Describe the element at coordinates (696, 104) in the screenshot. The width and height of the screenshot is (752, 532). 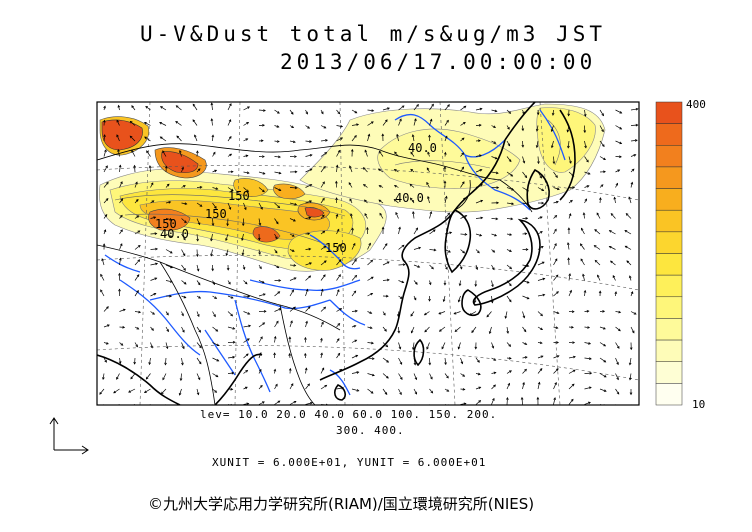
I see `colorbar-max-label: 400` at that location.